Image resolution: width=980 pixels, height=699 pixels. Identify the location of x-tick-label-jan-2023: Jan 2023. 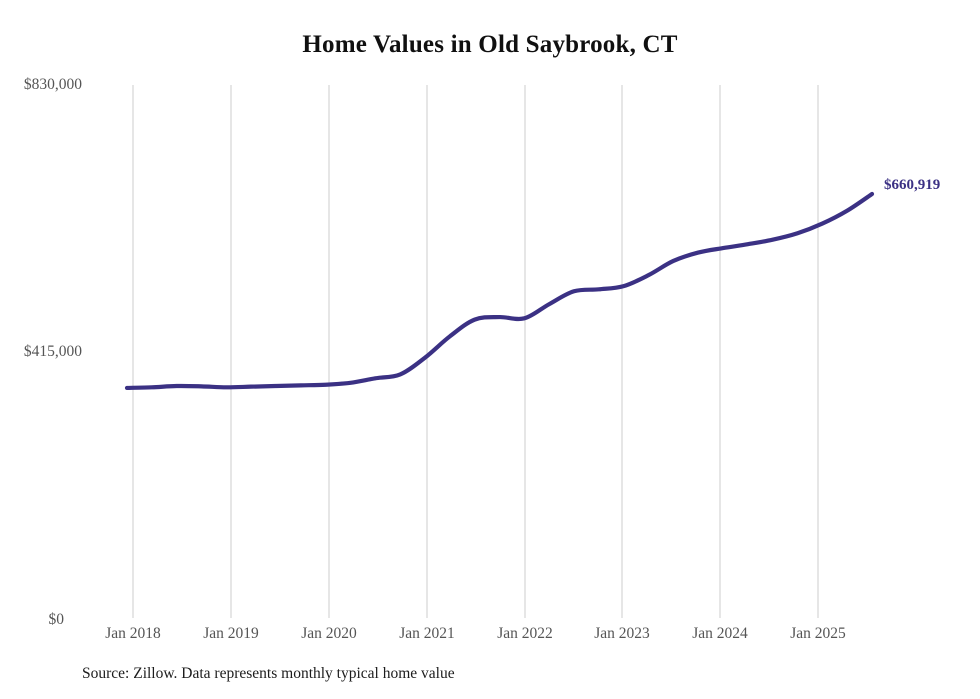
(622, 633).